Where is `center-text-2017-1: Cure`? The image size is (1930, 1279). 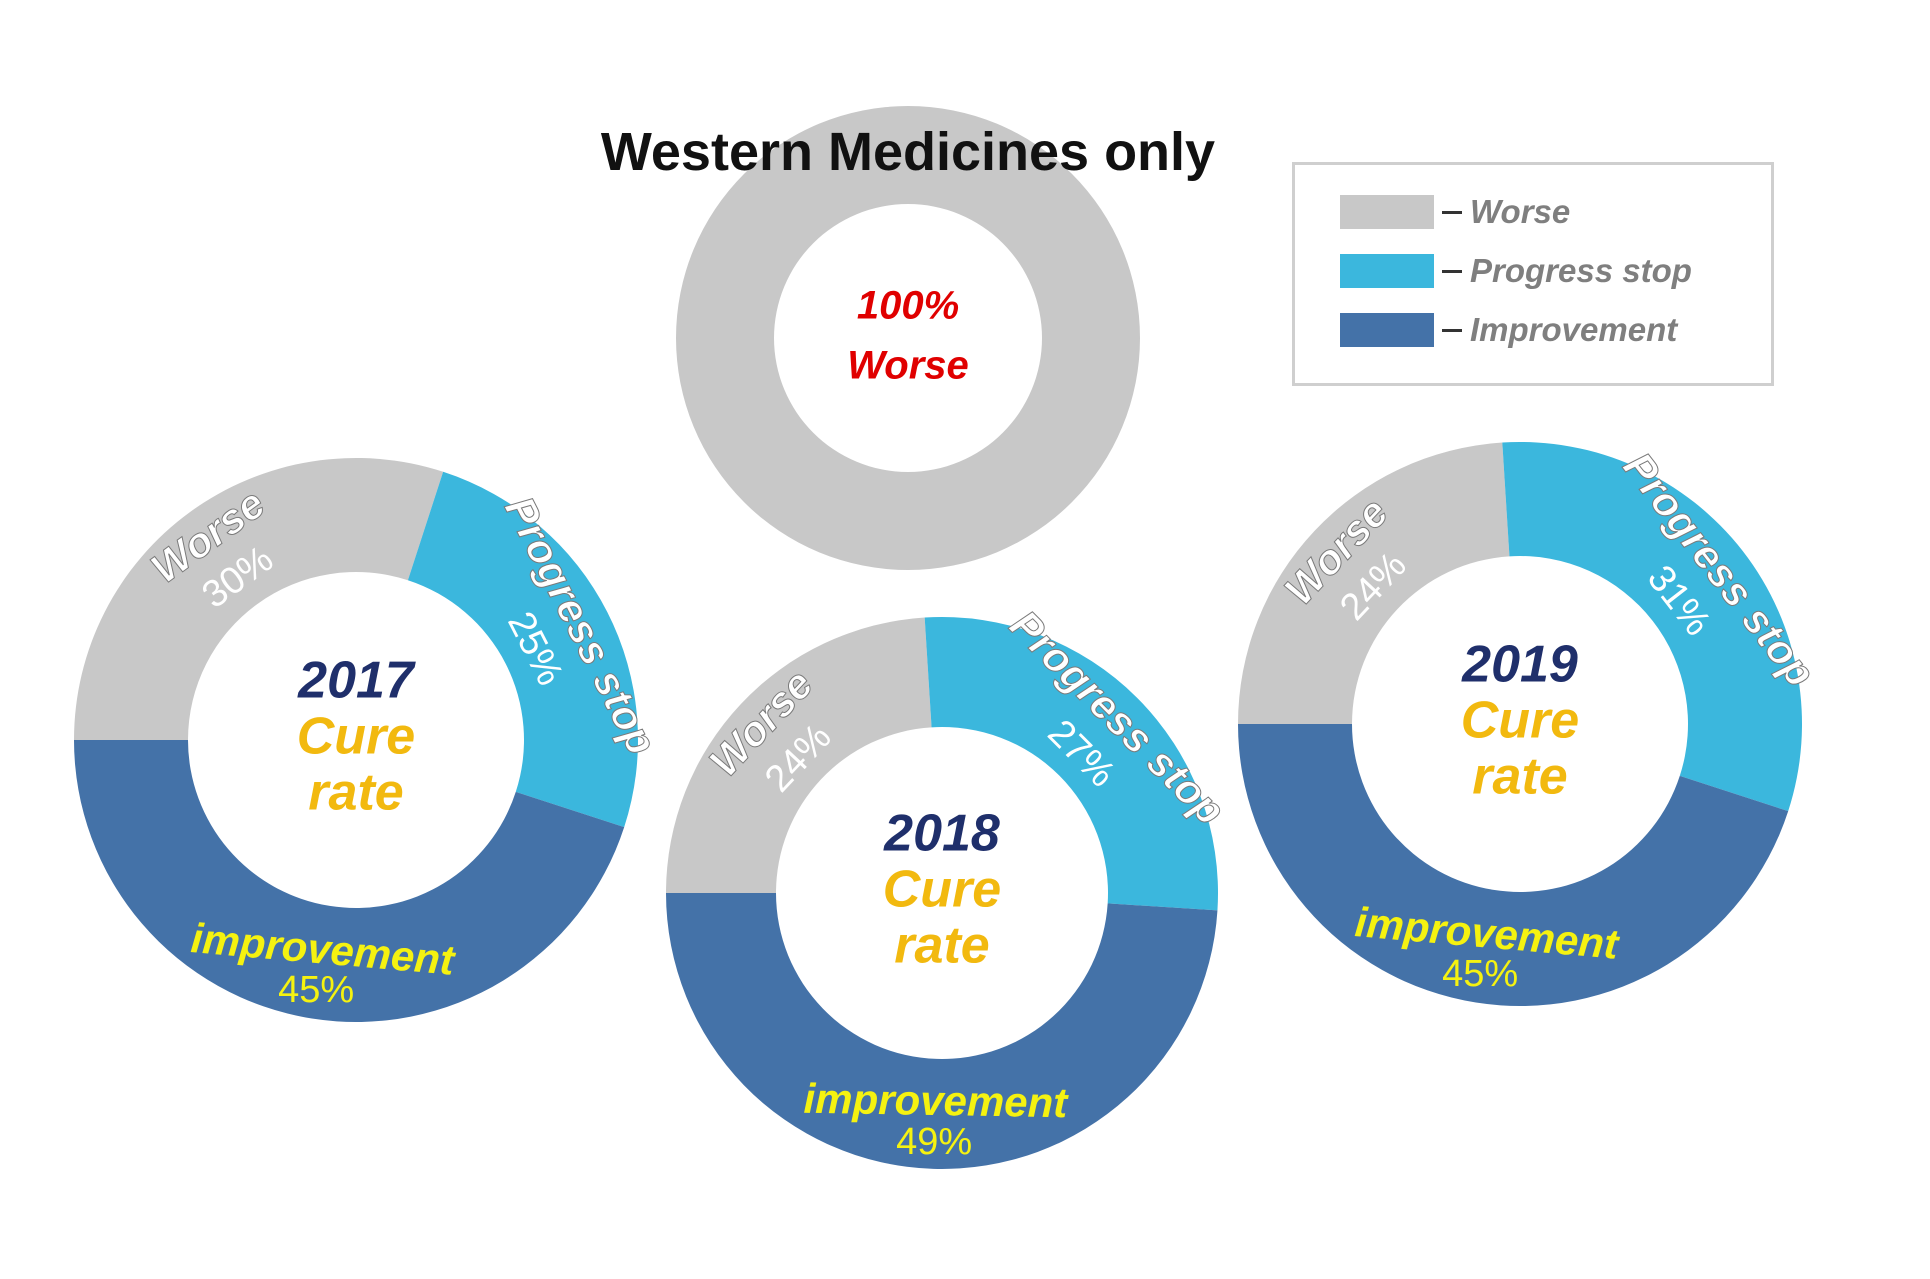
center-text-2017-1: Cure is located at coordinates (356, 737).